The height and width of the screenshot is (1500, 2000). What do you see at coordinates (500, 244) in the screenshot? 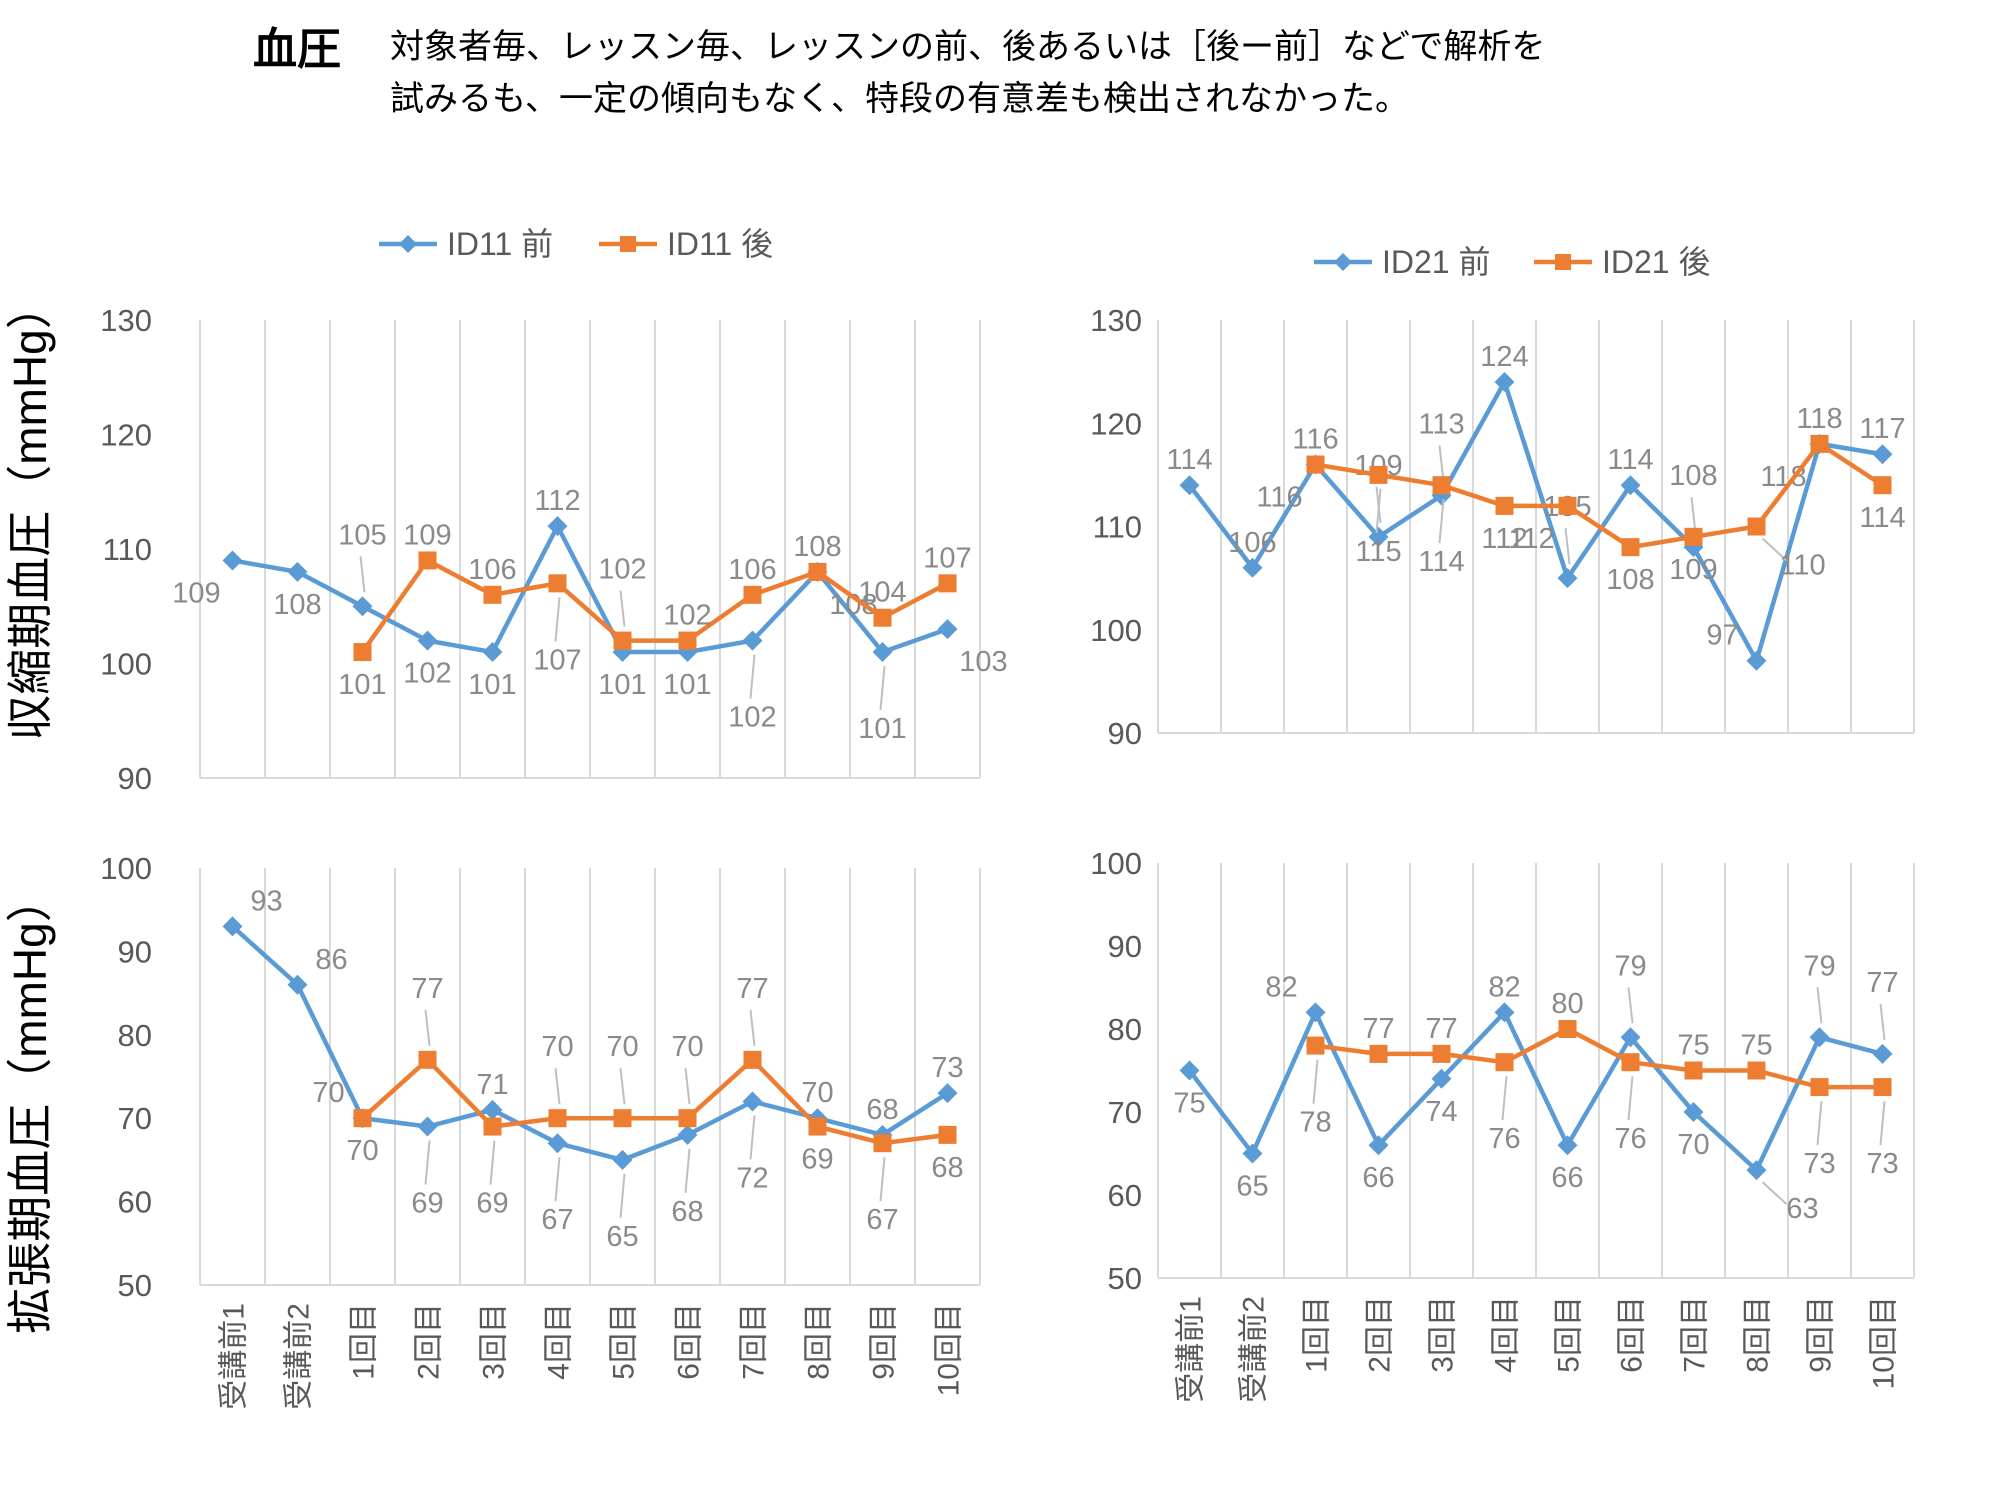
I see `legend-label: ID11 前` at bounding box center [500, 244].